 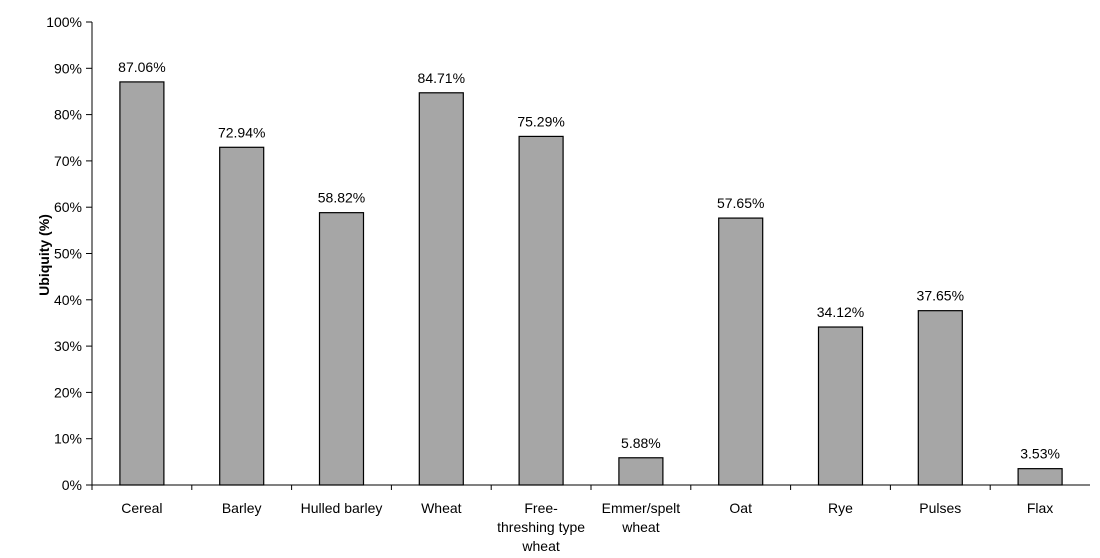 What do you see at coordinates (541, 527) in the screenshot?
I see `x-category-label: Free-threshing type wheat` at bounding box center [541, 527].